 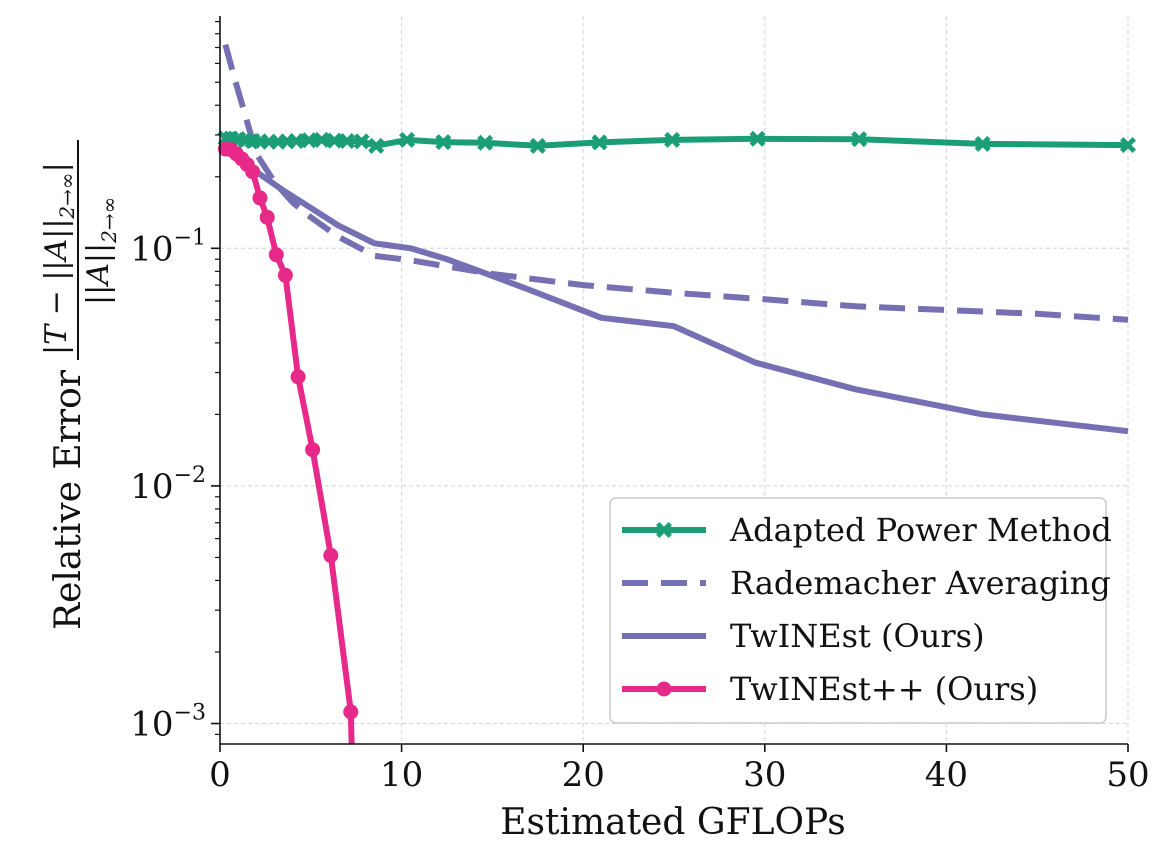 What do you see at coordinates (946, 775) in the screenshot?
I see `x-tick-label: 40` at bounding box center [946, 775].